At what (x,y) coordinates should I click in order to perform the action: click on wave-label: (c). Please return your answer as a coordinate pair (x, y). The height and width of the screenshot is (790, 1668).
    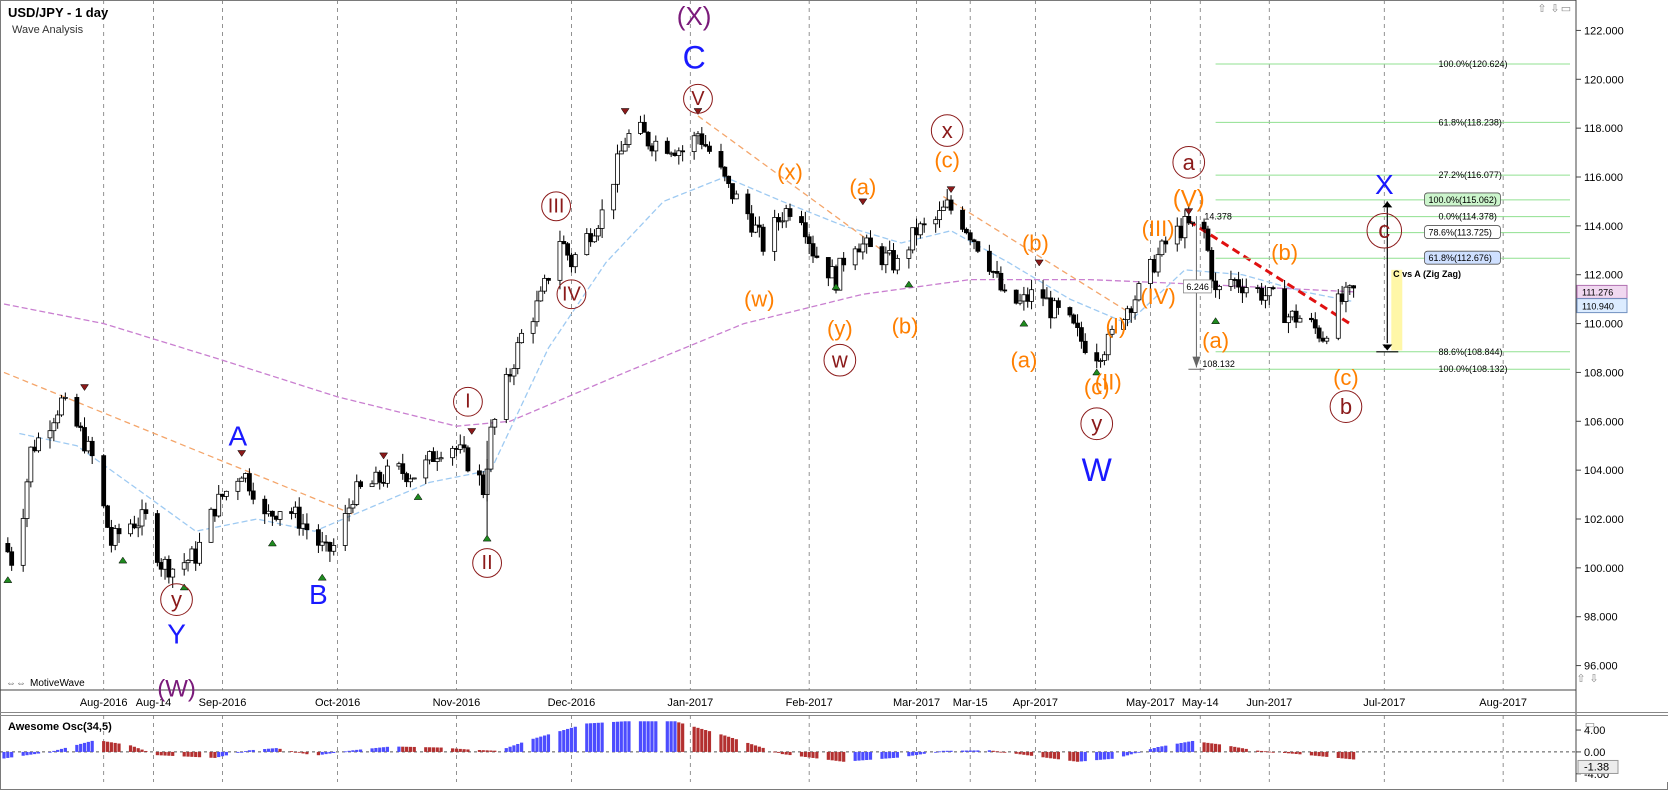
    Looking at the image, I should click on (1097, 387).